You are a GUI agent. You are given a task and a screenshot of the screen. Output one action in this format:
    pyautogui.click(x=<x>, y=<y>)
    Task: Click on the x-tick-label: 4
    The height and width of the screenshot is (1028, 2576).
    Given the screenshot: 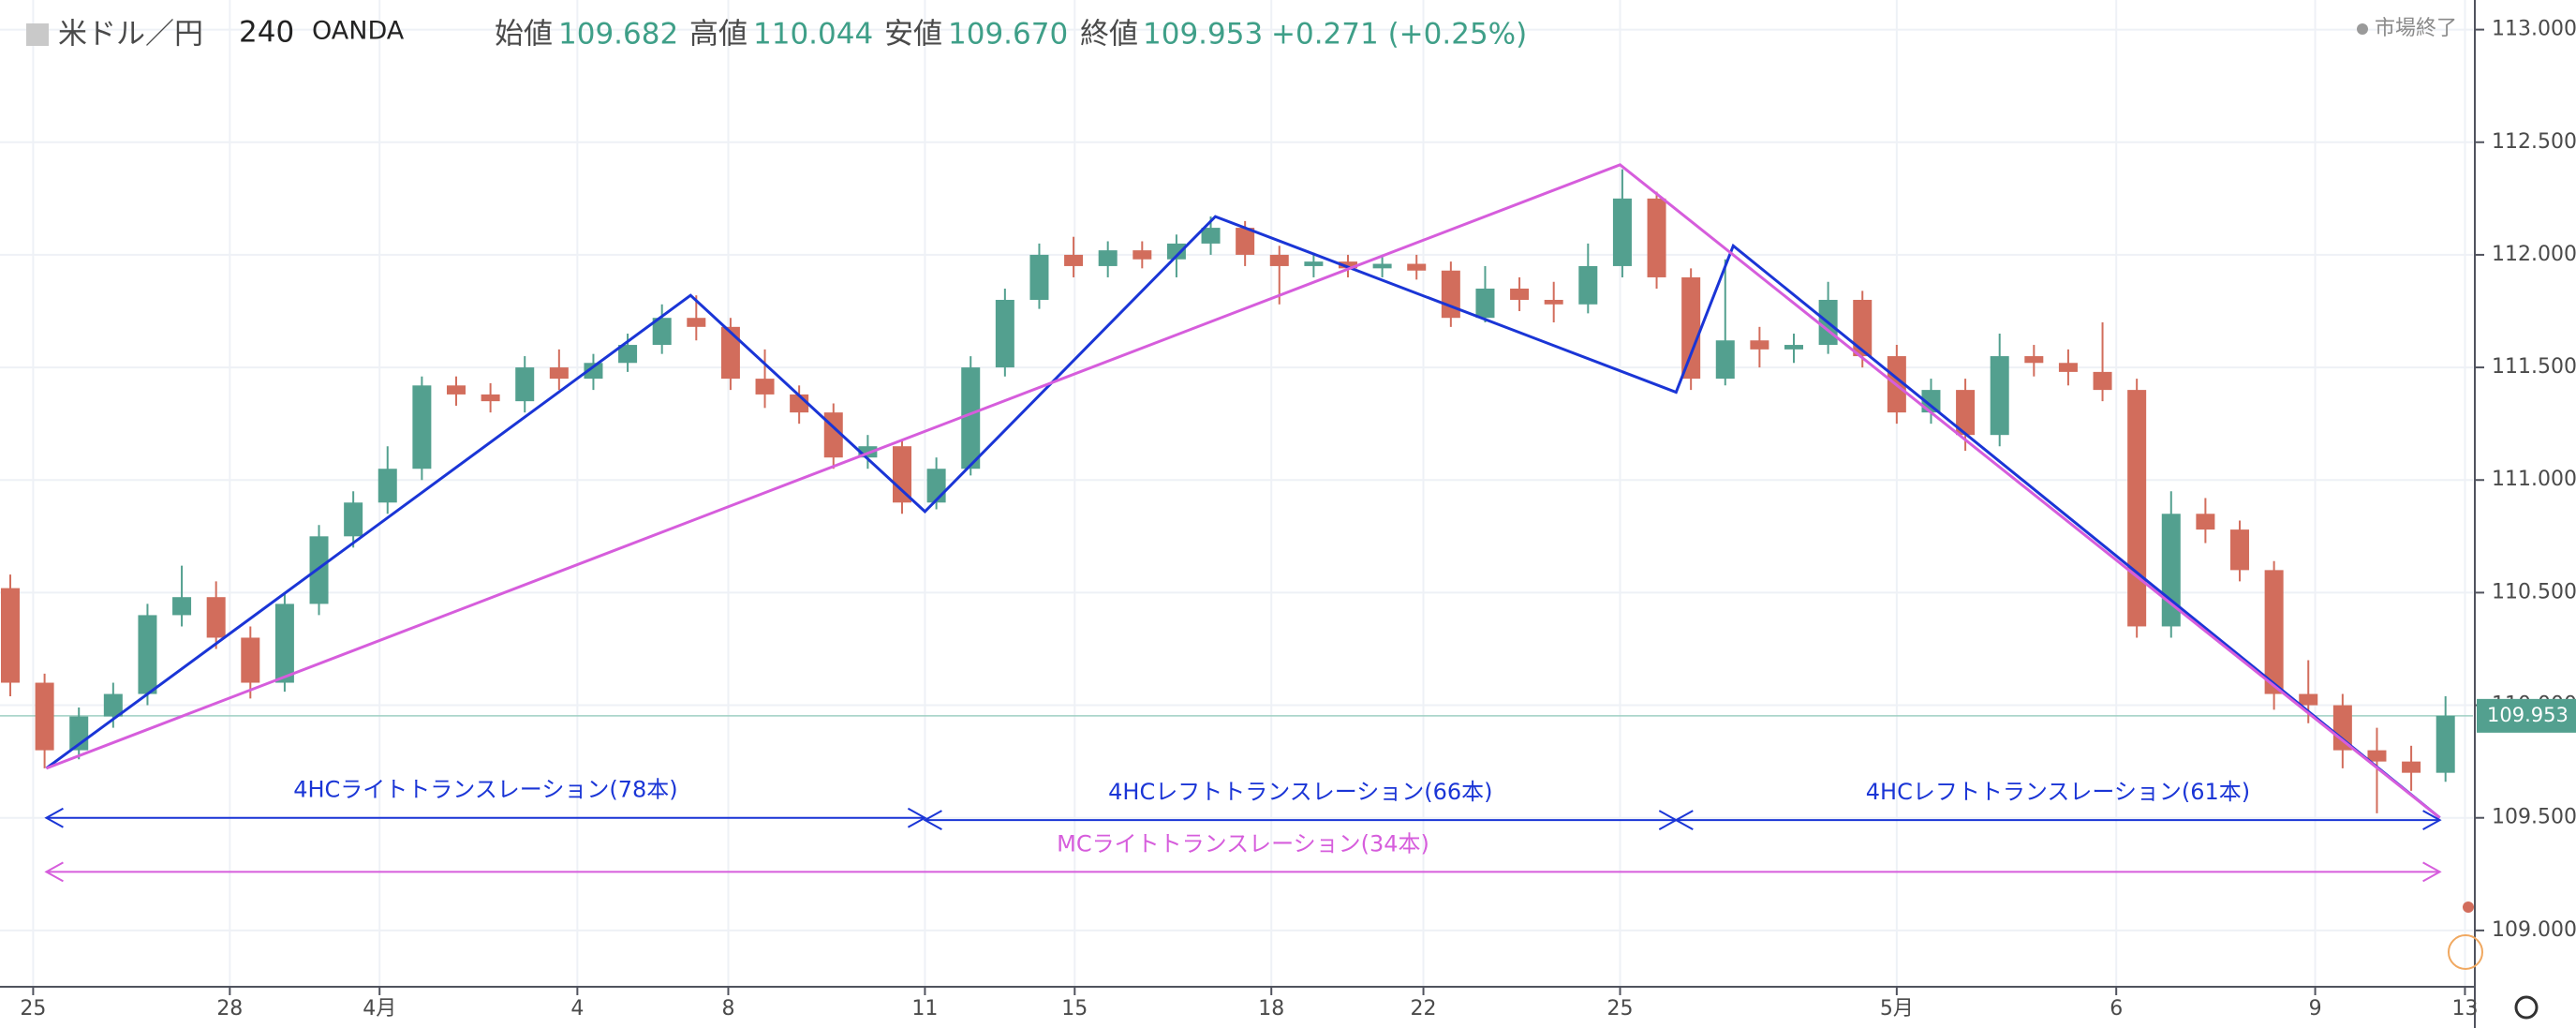 What is the action you would take?
    pyautogui.click(x=577, y=1009)
    